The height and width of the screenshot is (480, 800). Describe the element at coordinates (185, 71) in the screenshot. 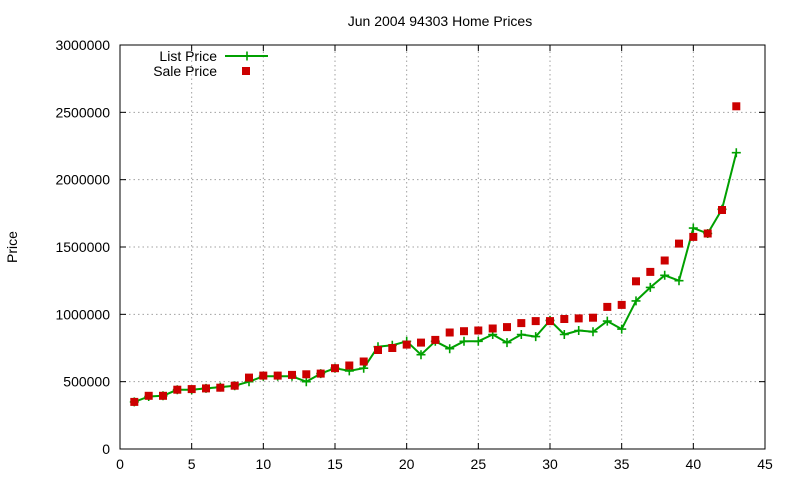

I see `legend-label-sale-price: Sale Price` at that location.